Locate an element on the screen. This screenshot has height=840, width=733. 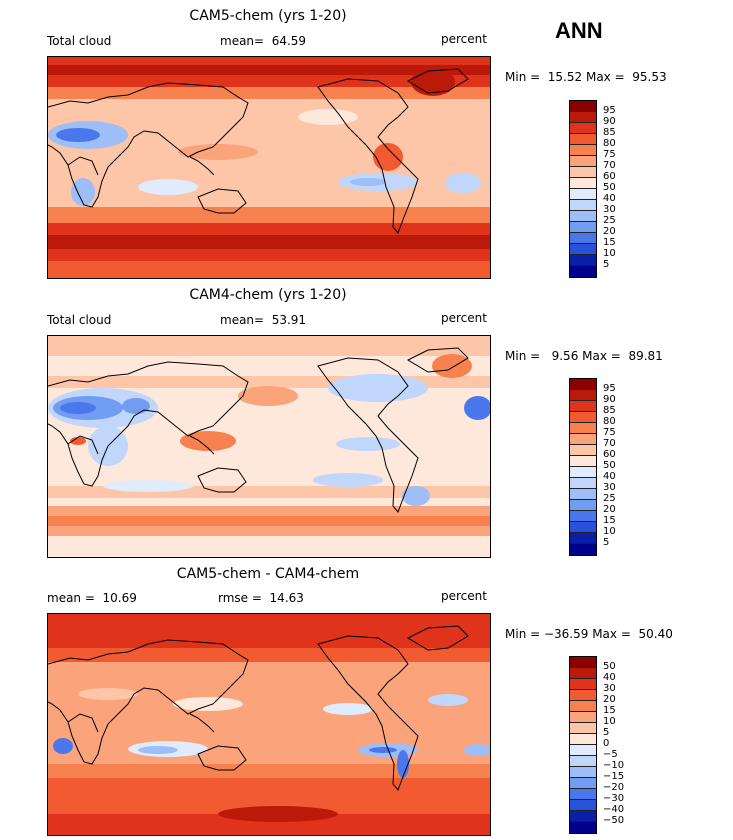
panel1-colorbar-cells is located at coordinates (583, 189).